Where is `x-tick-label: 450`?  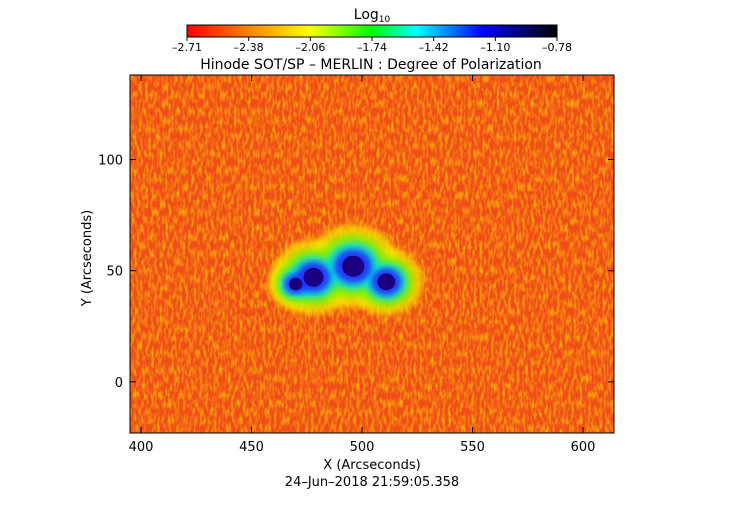 x-tick-label: 450 is located at coordinates (251, 447).